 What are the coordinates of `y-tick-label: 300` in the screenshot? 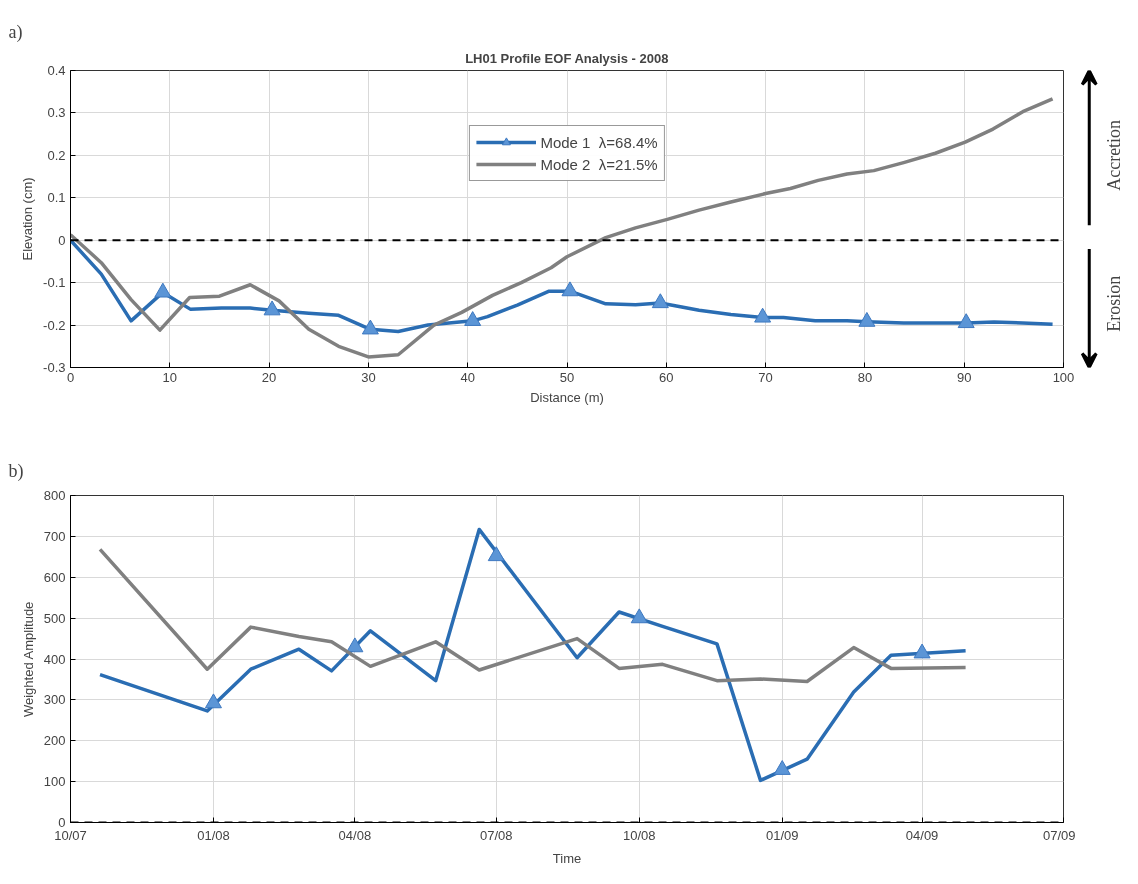 It's located at (54, 700).